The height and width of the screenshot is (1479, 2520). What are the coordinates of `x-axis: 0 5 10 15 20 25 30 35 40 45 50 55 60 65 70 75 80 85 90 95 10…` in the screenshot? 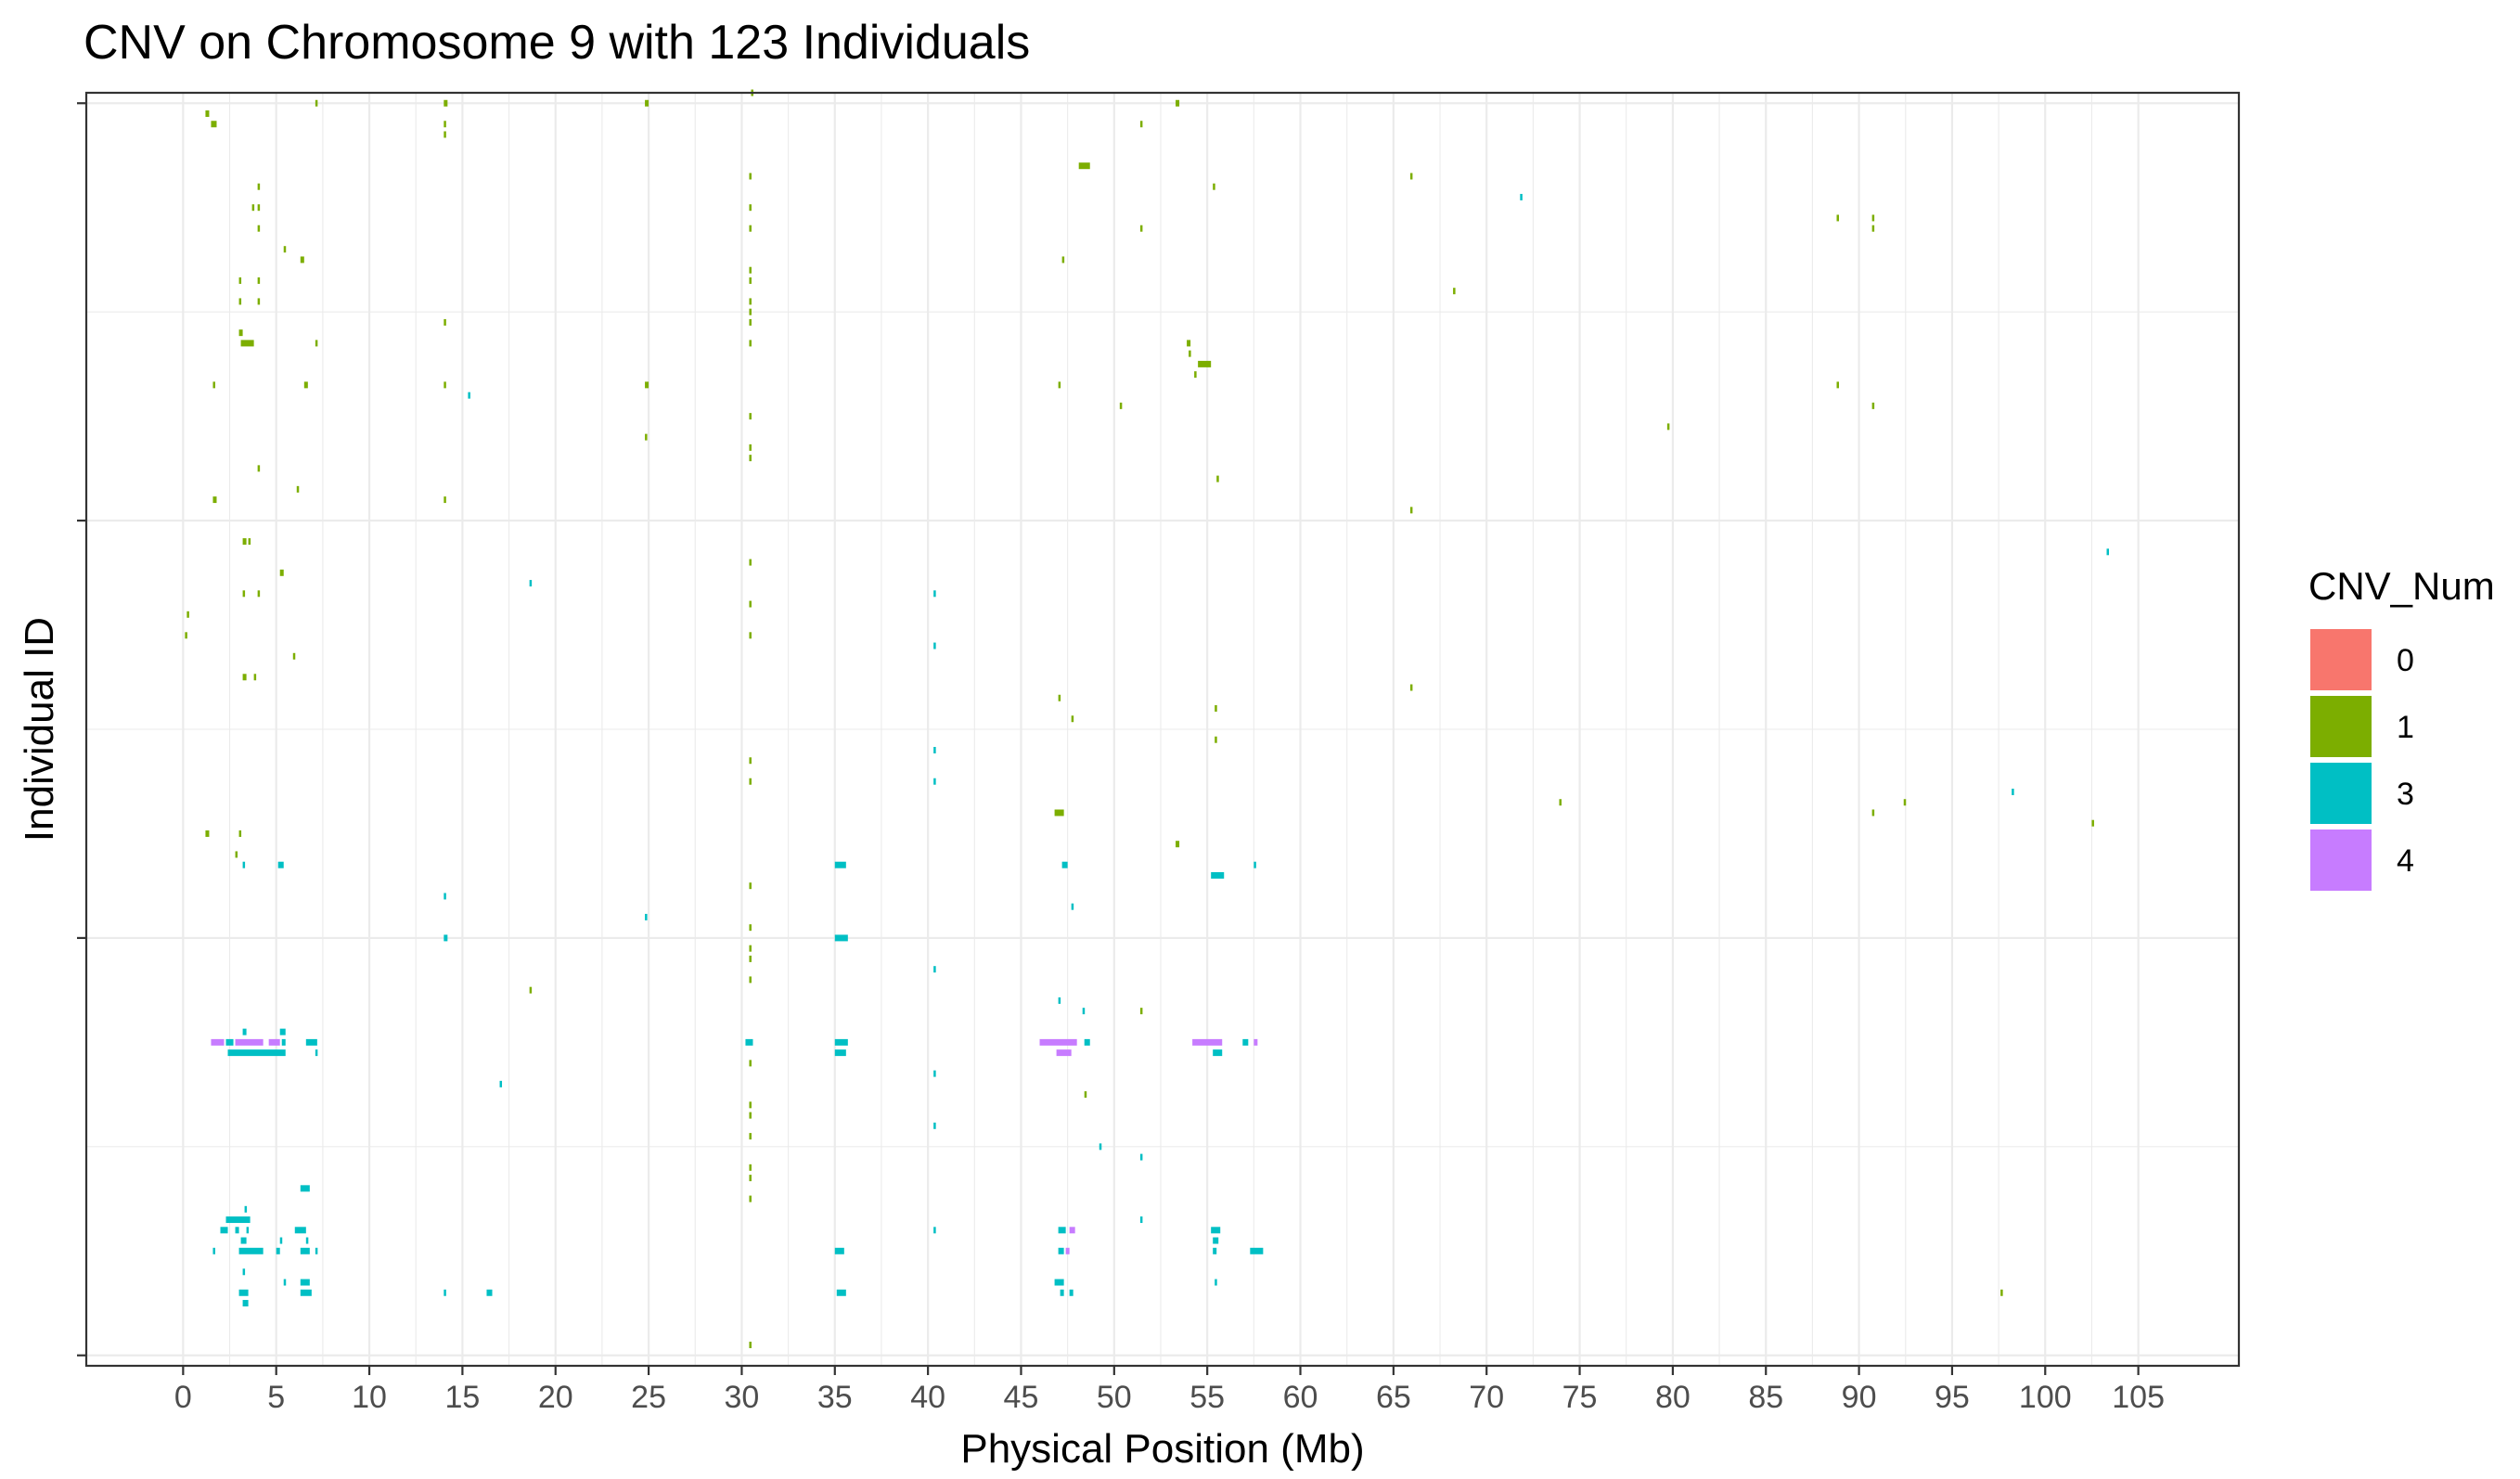 It's located at (1169, 1390).